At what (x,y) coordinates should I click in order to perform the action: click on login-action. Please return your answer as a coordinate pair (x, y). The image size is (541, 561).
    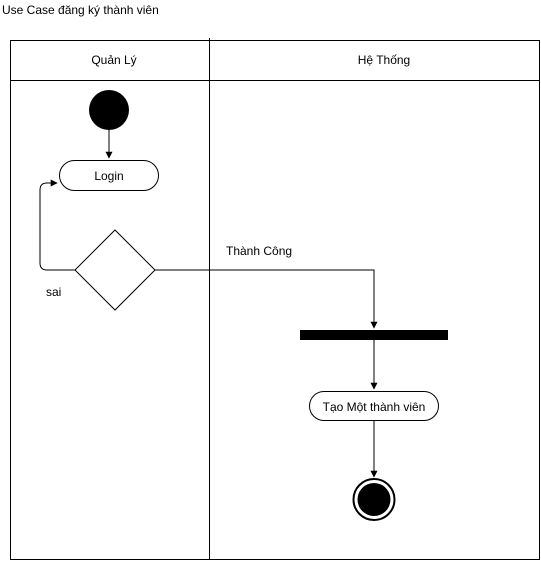
    Looking at the image, I should click on (109, 175).